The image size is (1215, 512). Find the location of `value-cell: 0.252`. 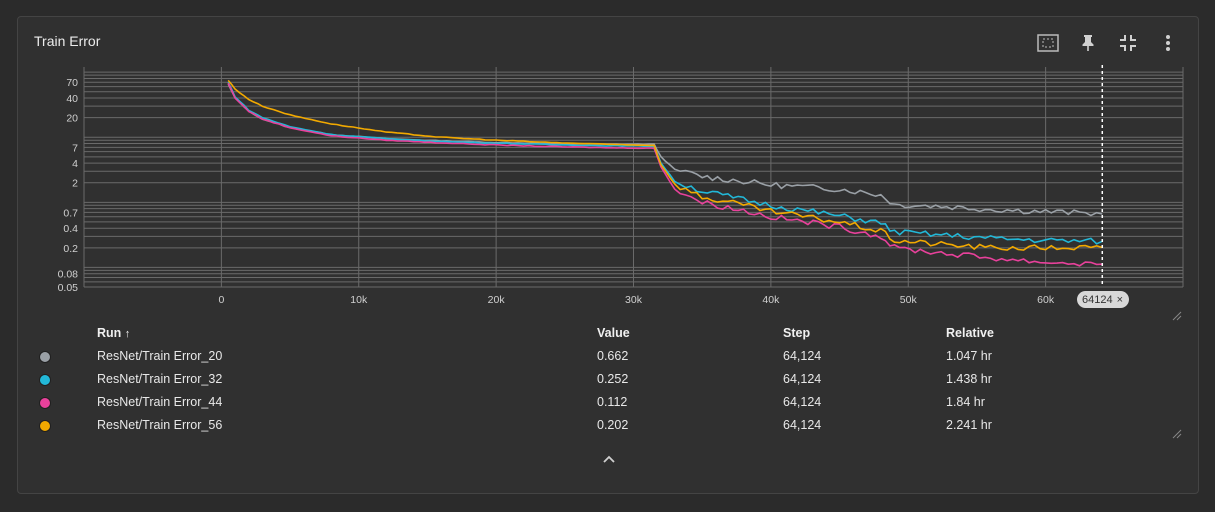

value-cell: 0.252 is located at coordinates (613, 379).